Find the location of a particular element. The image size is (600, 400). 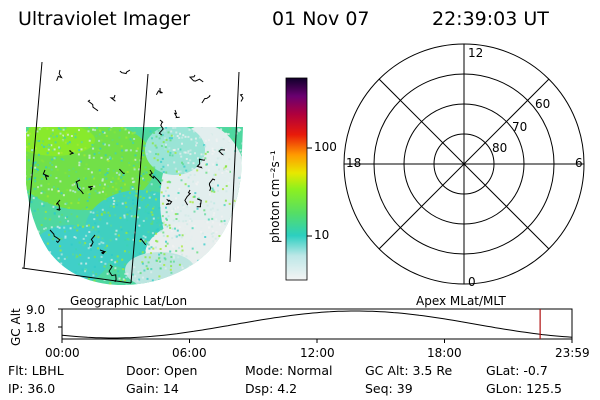

info-seq: Seq: 39 is located at coordinates (389, 388).